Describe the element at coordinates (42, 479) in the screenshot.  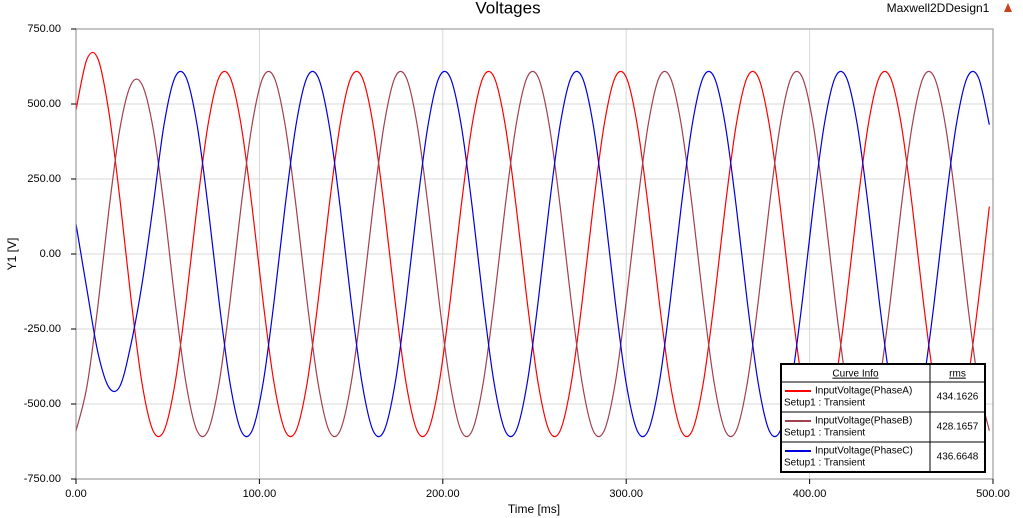
I see `y-tick-label: -750.00` at that location.